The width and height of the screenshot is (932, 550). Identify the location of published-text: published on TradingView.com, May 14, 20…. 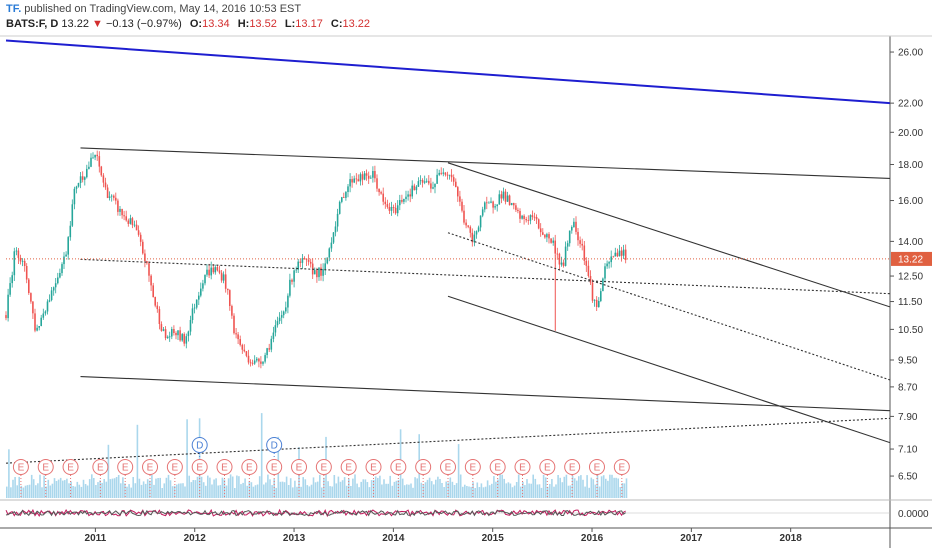
(163, 9).